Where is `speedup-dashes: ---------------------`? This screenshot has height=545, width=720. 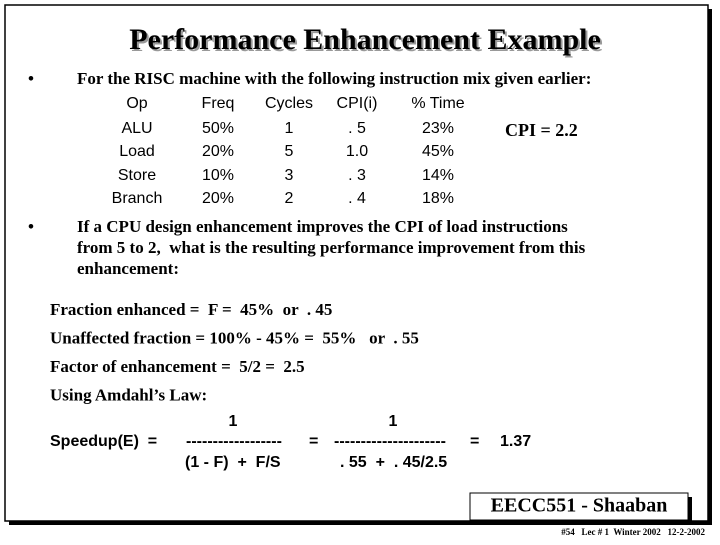
speedup-dashes: --------------------- is located at coordinates (390, 441).